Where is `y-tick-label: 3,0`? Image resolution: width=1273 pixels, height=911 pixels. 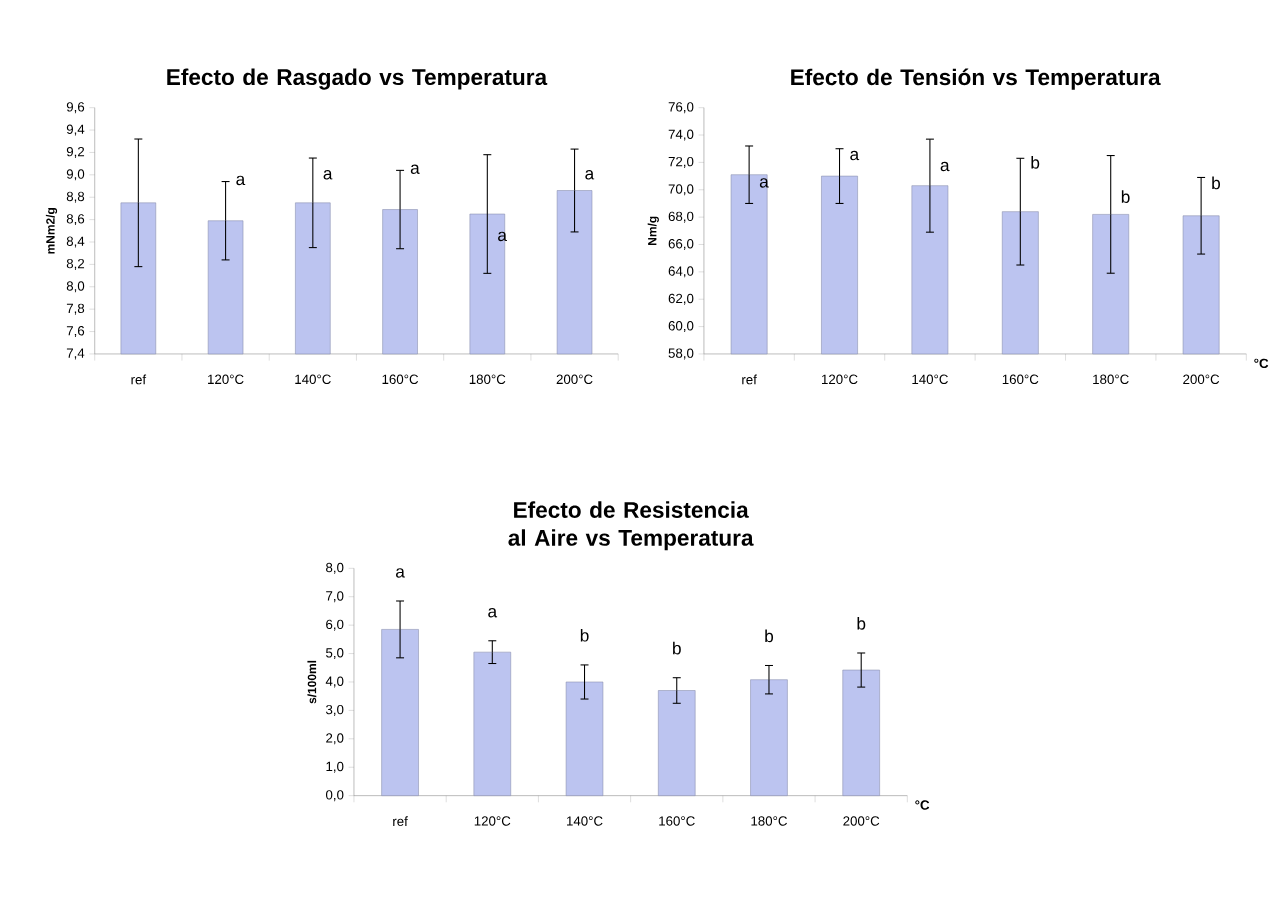 y-tick-label: 3,0 is located at coordinates (334, 710).